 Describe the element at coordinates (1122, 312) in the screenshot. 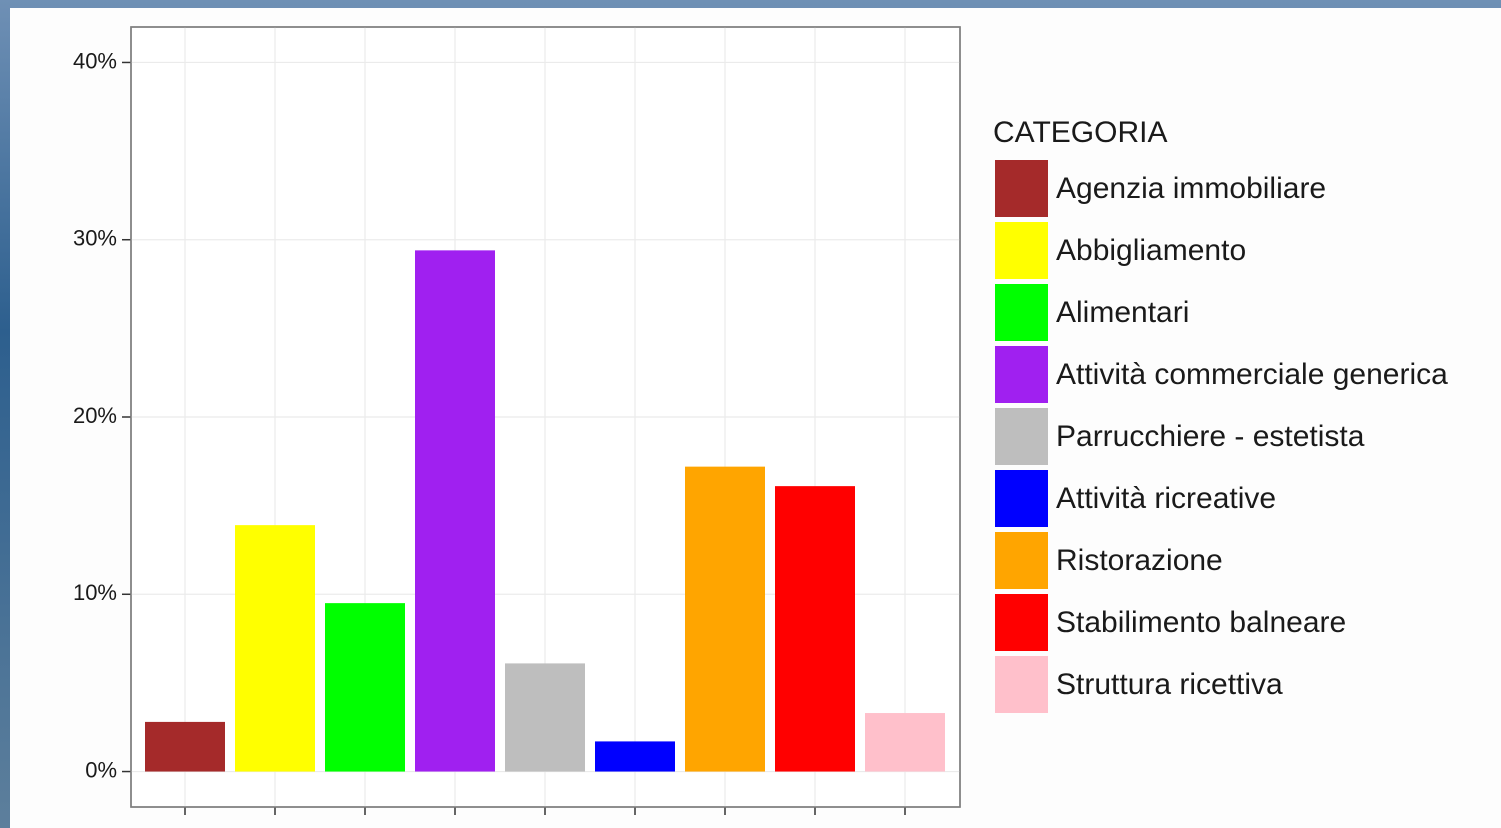

I see `legend-label: Alimentari` at that location.